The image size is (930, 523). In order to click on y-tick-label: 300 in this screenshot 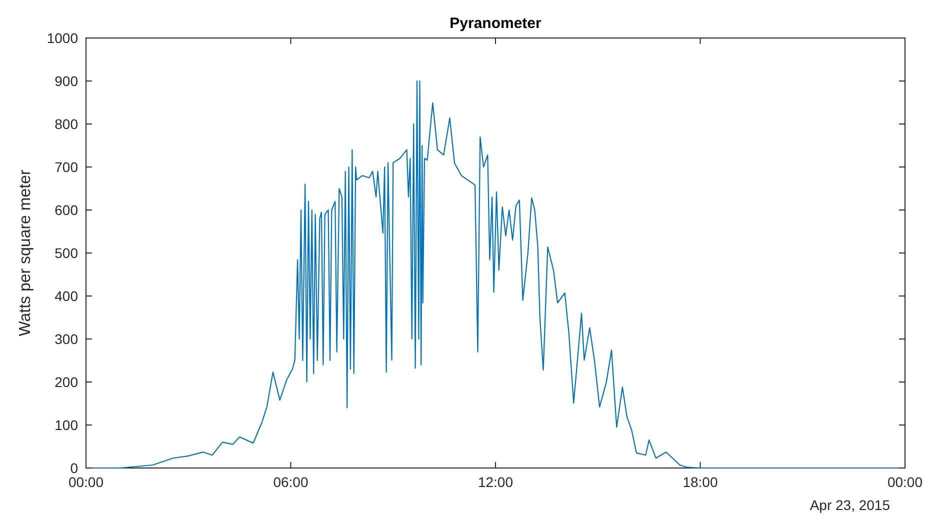, I will do `click(66, 339)`.